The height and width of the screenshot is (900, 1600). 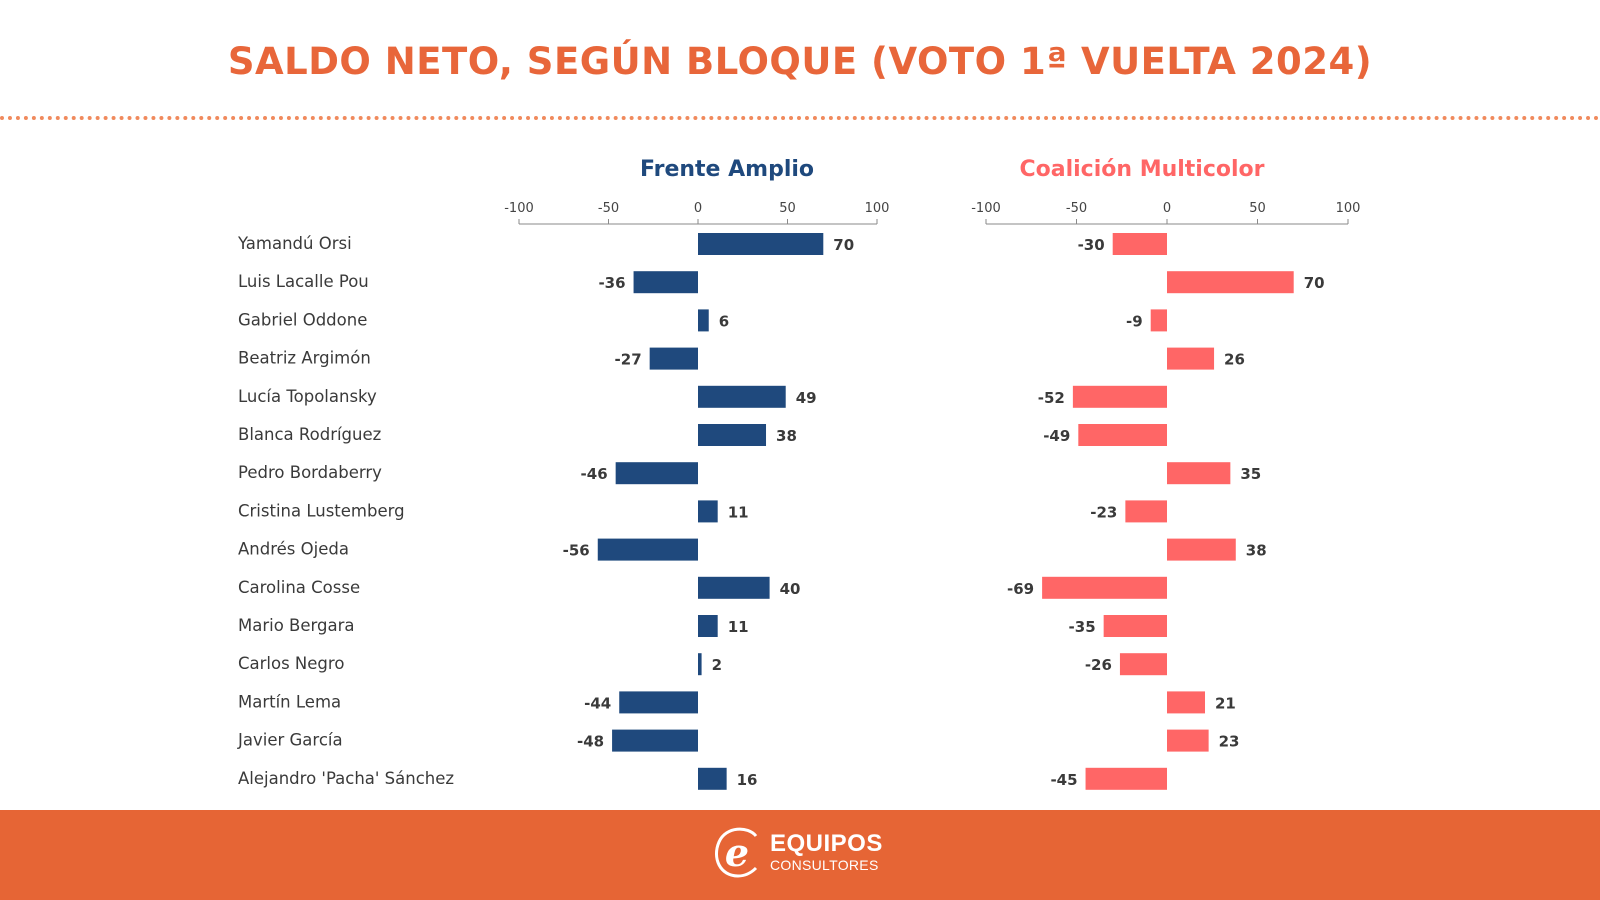 I want to click on panel-title: Coalición Multicolor, so click(x=1141, y=169).